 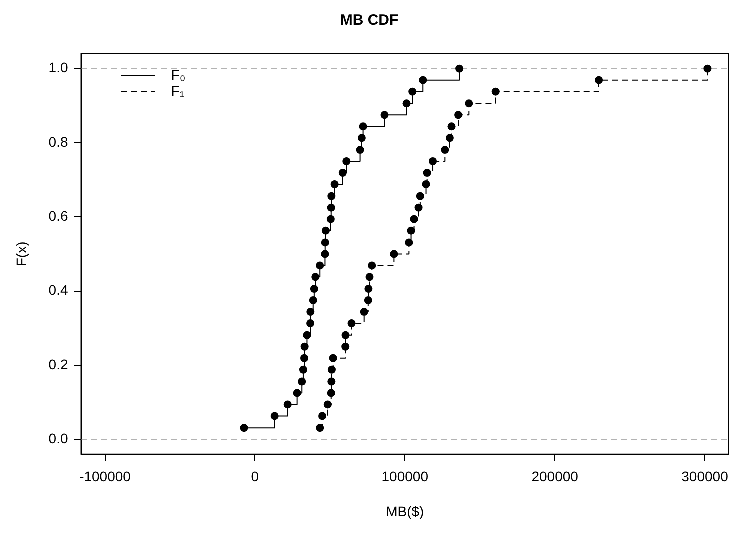 What do you see at coordinates (405, 476) in the screenshot?
I see `x-tick-label: 100000` at bounding box center [405, 476].